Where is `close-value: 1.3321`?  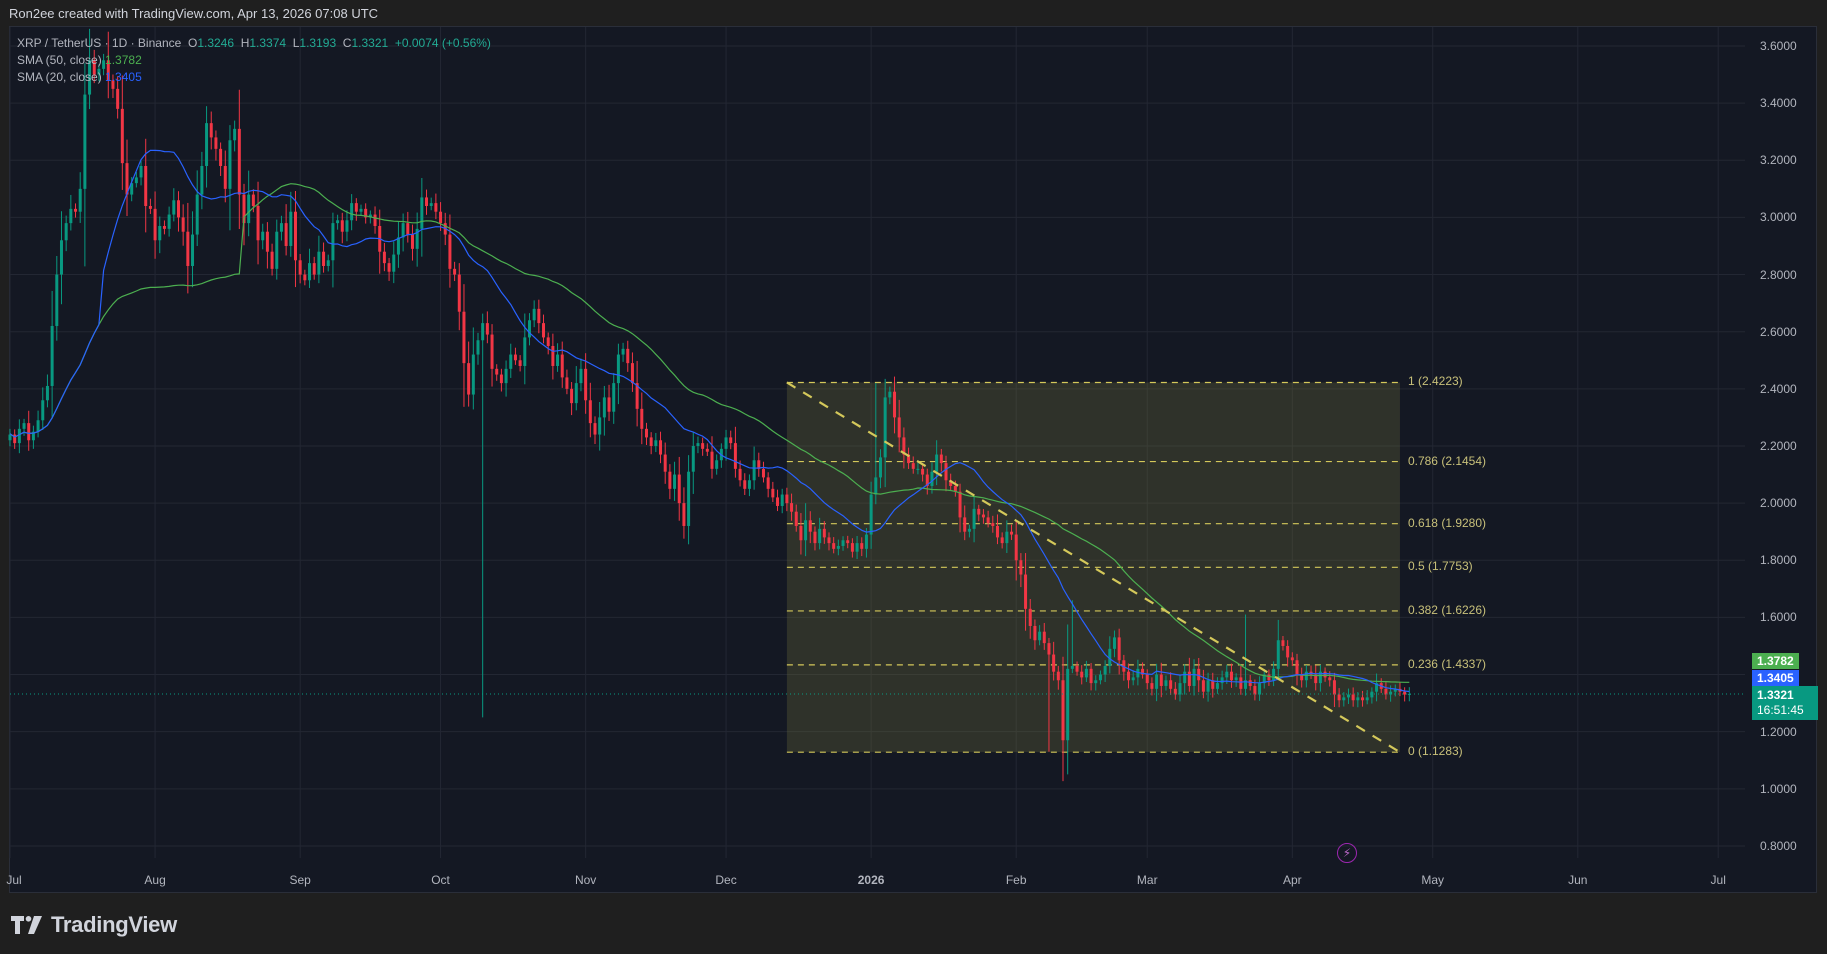
close-value: 1.3321 is located at coordinates (370, 43).